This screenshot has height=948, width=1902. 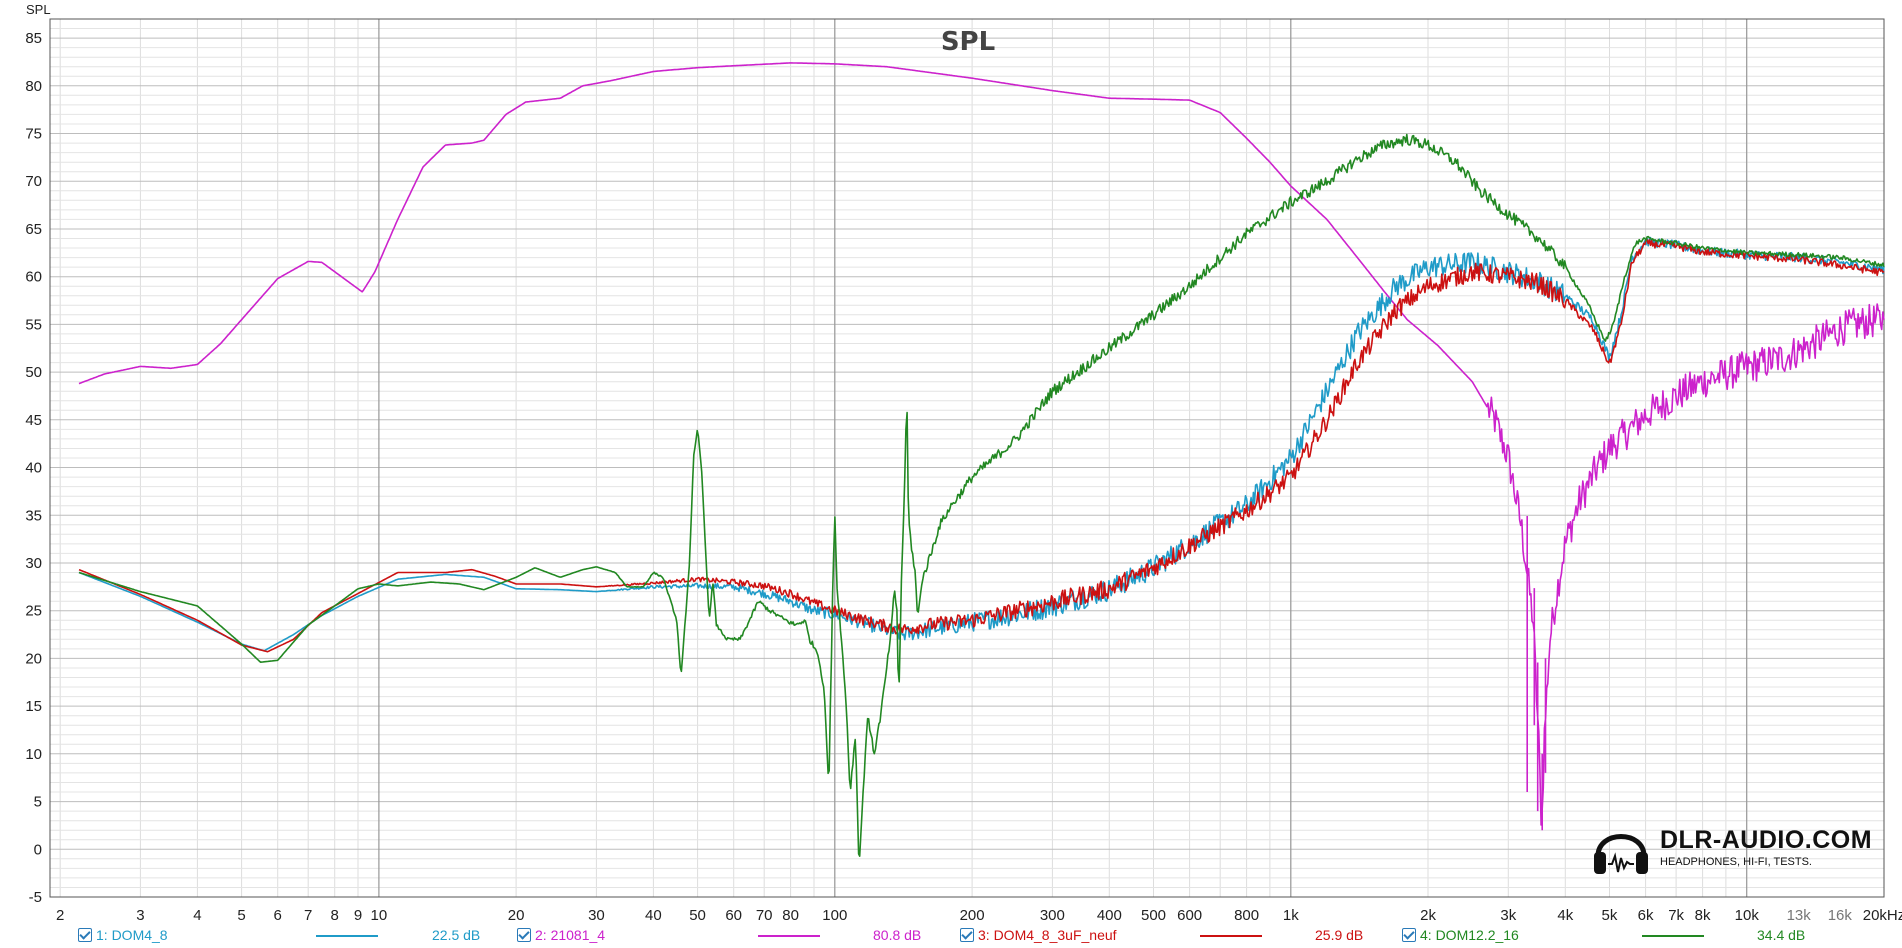 I want to click on x-tick-label: 100, so click(x=834, y=915).